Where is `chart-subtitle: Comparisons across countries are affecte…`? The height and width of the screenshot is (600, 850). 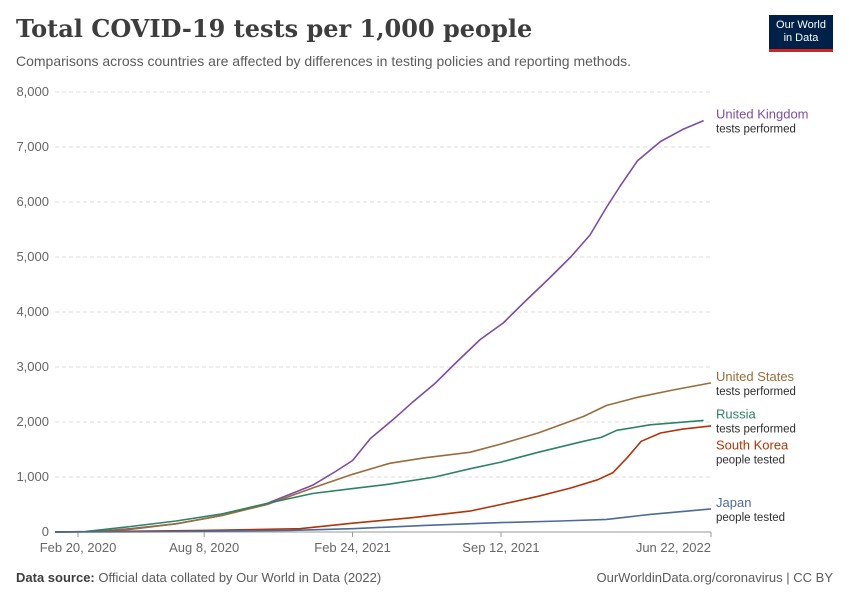 chart-subtitle: Comparisons across countries are affecte… is located at coordinates (324, 61).